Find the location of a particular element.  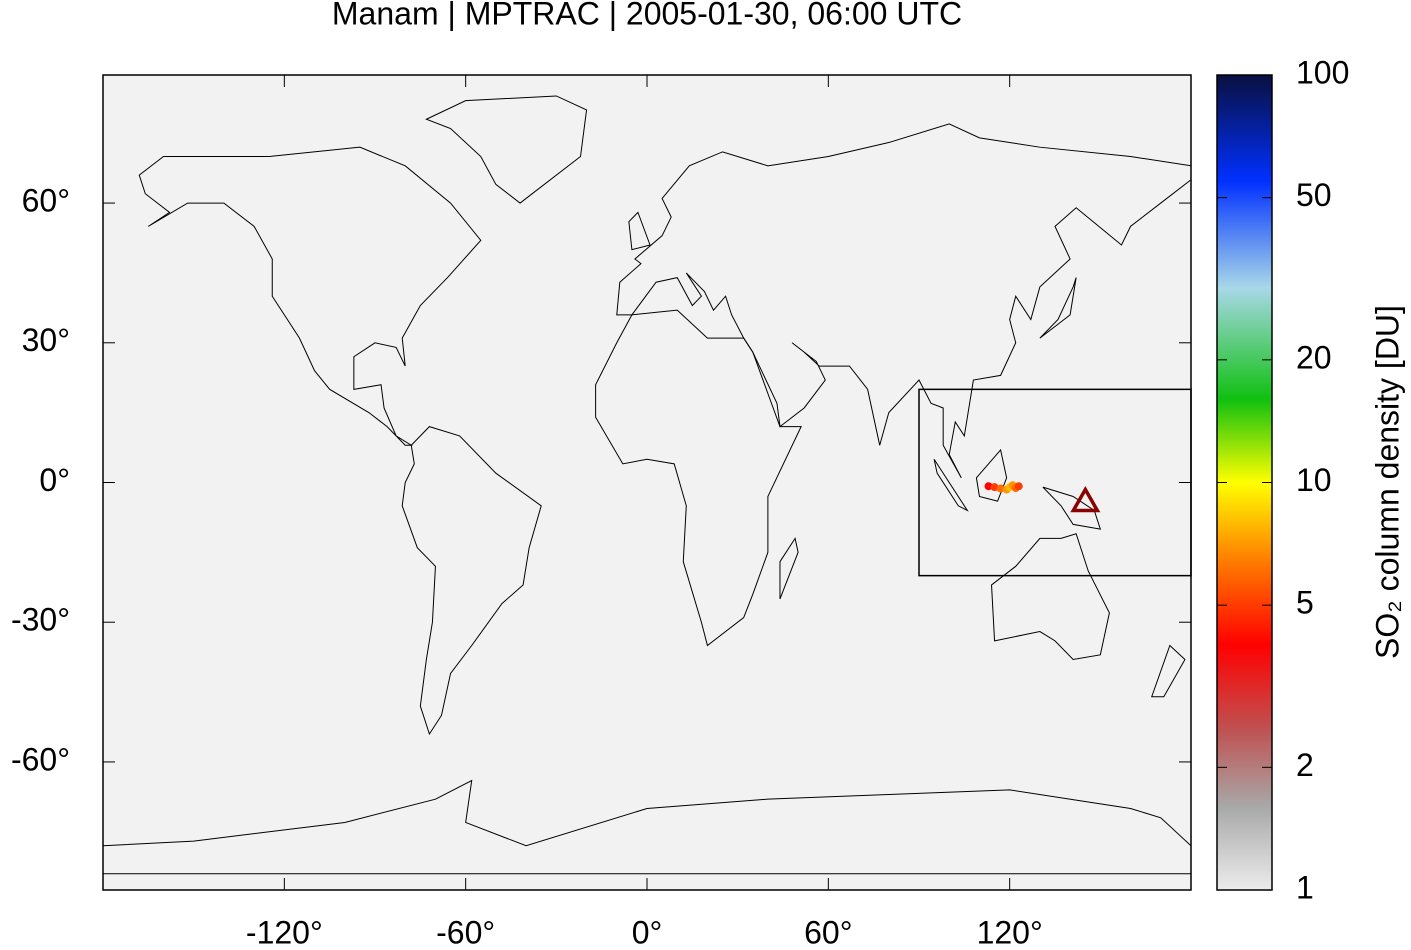

x-tick-label: 120° is located at coordinates (1010, 932).